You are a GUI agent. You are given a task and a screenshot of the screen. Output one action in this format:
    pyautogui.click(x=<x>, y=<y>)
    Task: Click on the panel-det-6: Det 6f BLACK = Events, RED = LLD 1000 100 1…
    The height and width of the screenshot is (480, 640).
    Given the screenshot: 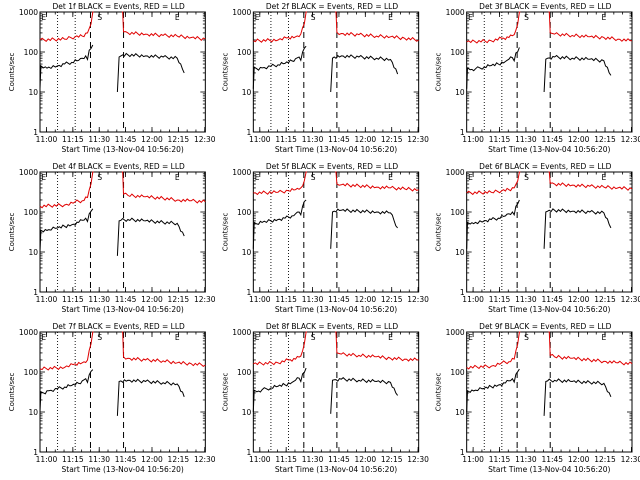 What is the action you would take?
    pyautogui.click(x=537, y=238)
    